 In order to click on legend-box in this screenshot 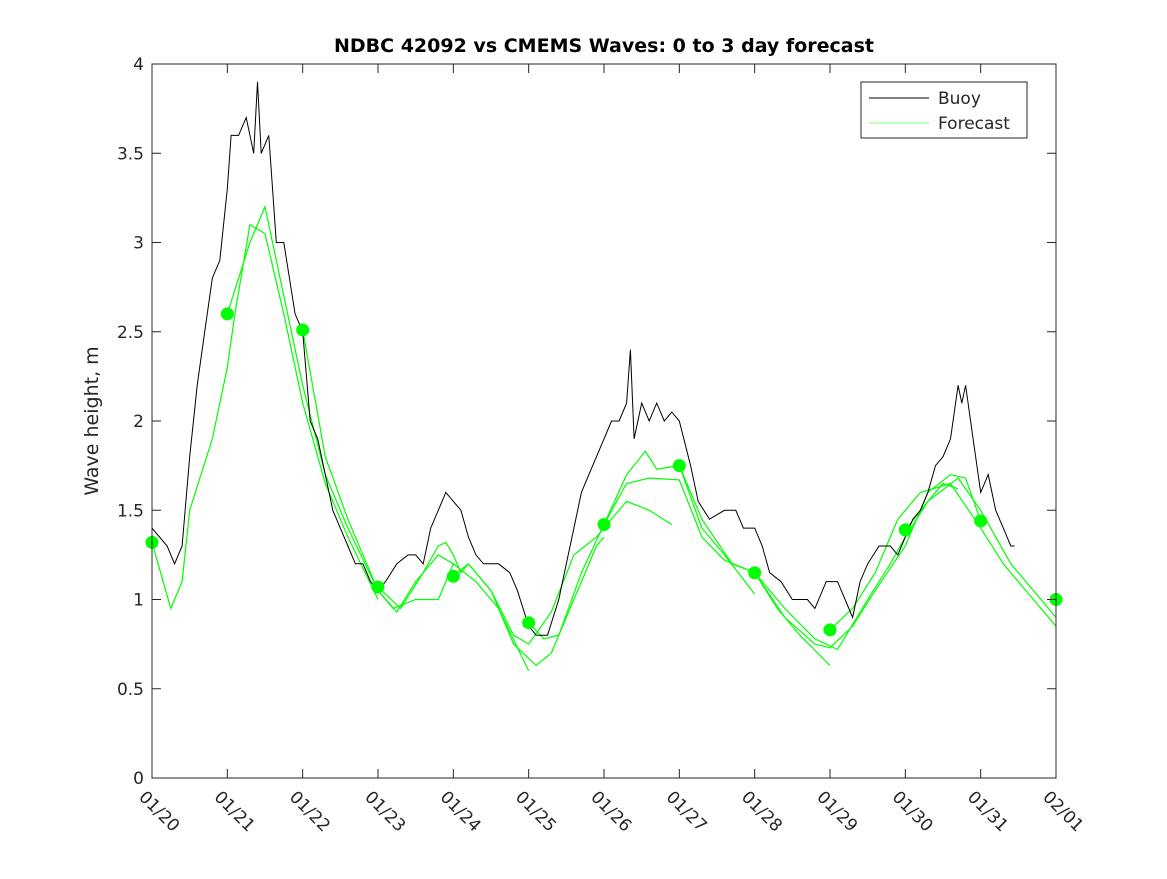, I will do `click(944, 110)`.